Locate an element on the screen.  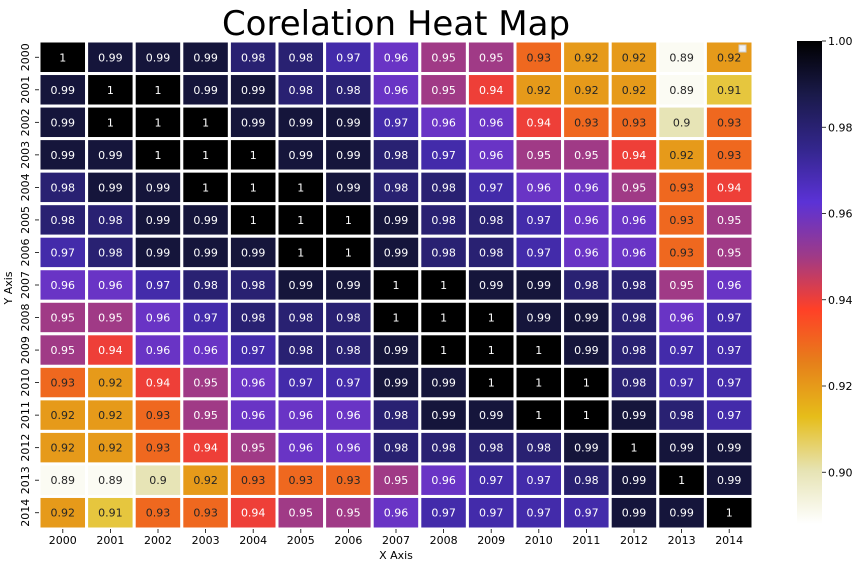
colorbar-tick-label: 1.00 is located at coordinates (840, 41).